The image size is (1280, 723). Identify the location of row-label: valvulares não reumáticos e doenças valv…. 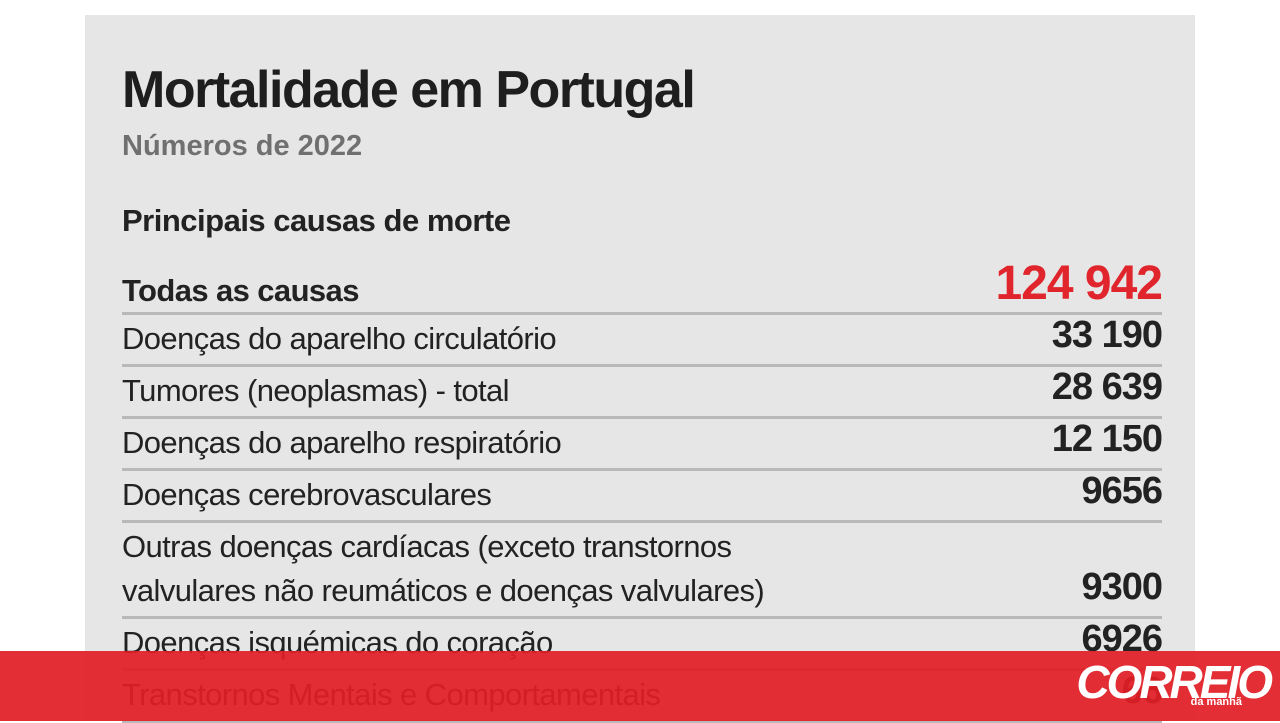
(443, 590).